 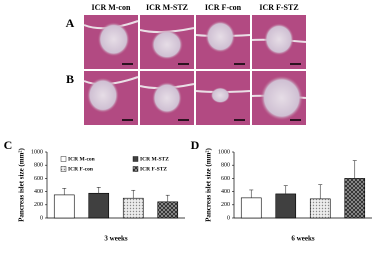 I want to click on row-label: A, so click(x=70, y=23).